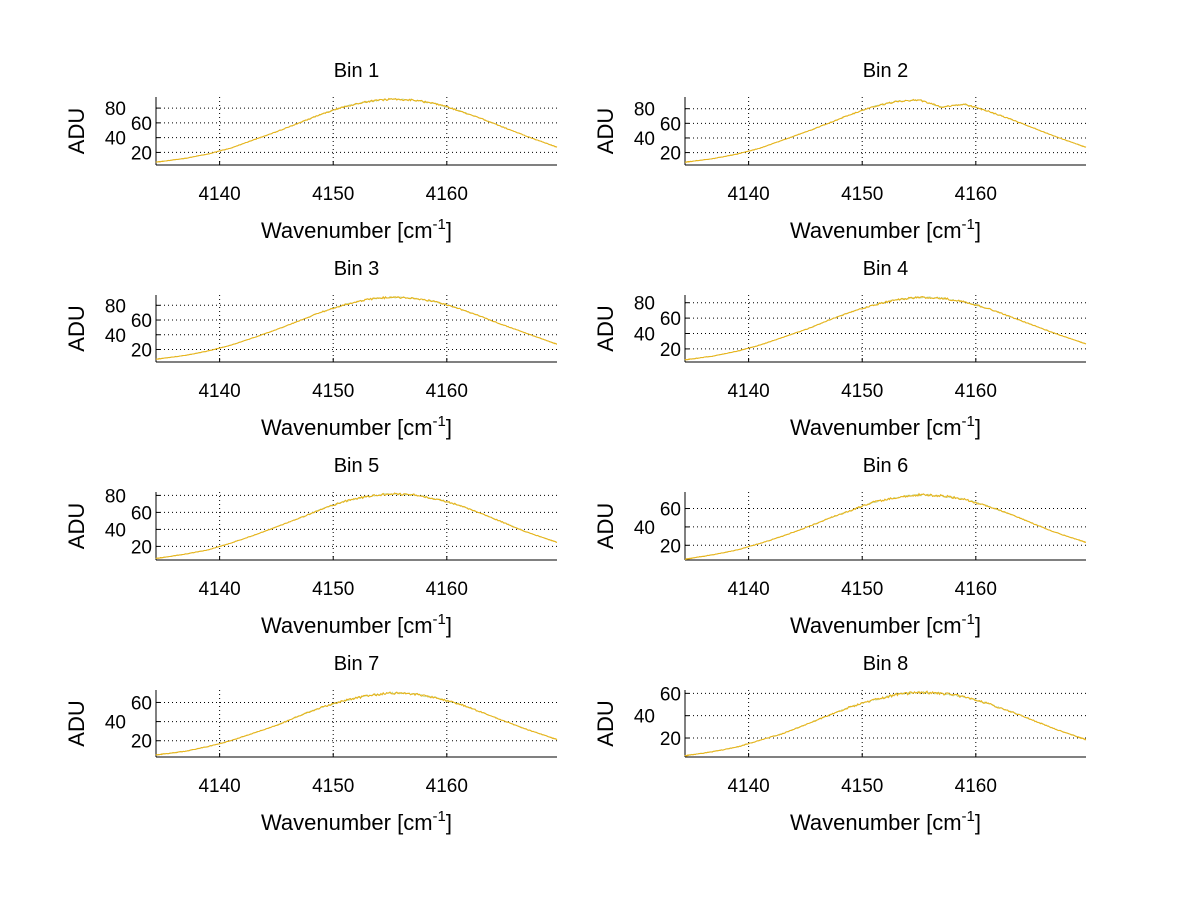 The height and width of the screenshot is (901, 1200). I want to click on subplot-title: Bin 4, so click(886, 269).